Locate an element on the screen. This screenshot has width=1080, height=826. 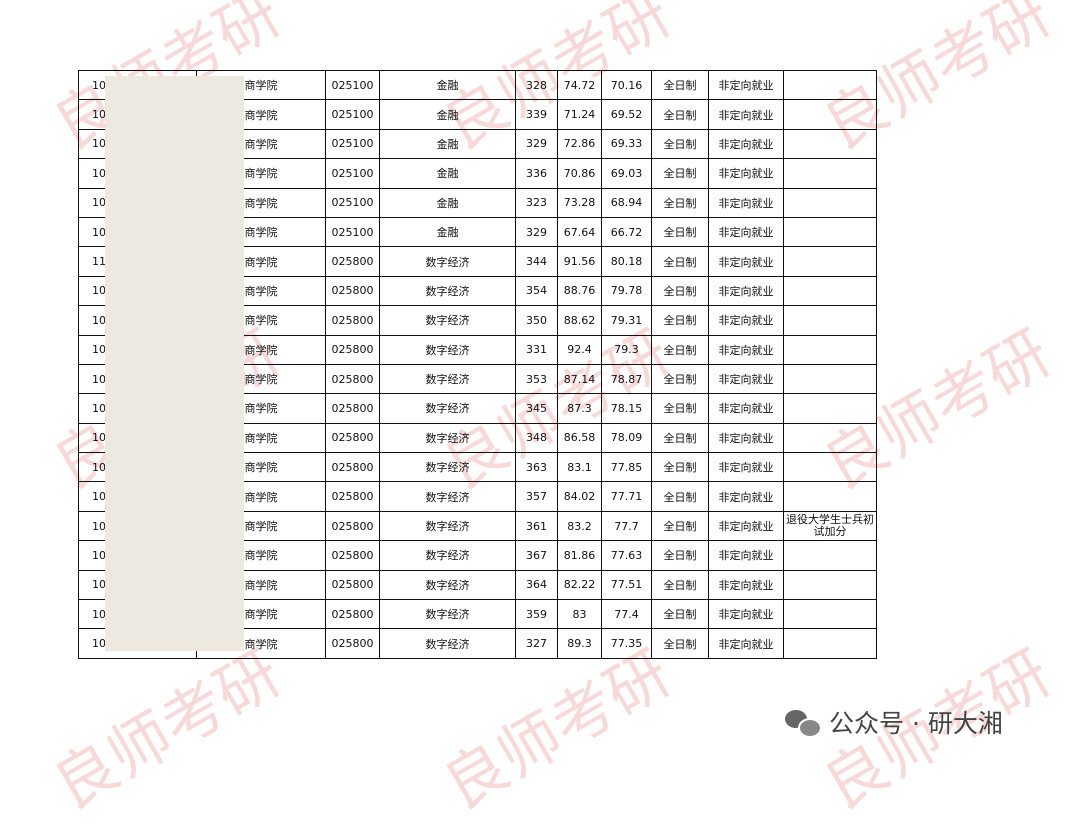
table-cell: 327 is located at coordinates (536, 643).